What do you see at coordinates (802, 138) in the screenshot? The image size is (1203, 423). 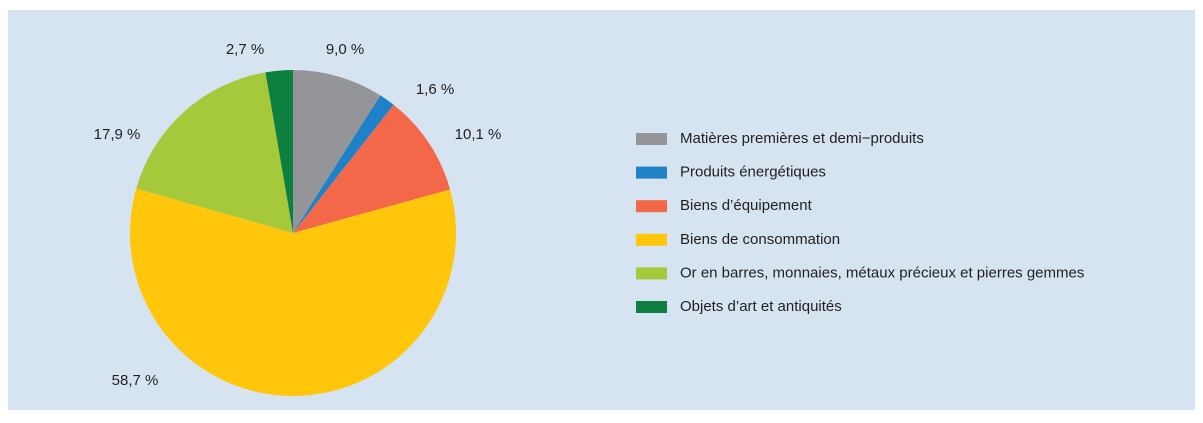 I see `legend-label: Matières premières et demi−produits` at bounding box center [802, 138].